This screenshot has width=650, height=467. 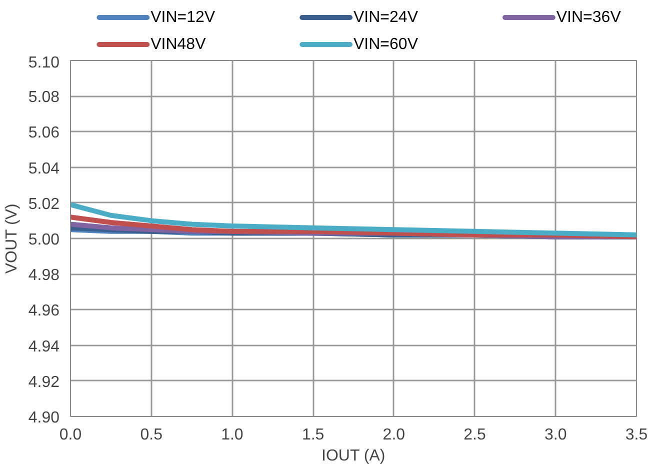 I want to click on x-tick-label: 1.5, so click(x=313, y=435).